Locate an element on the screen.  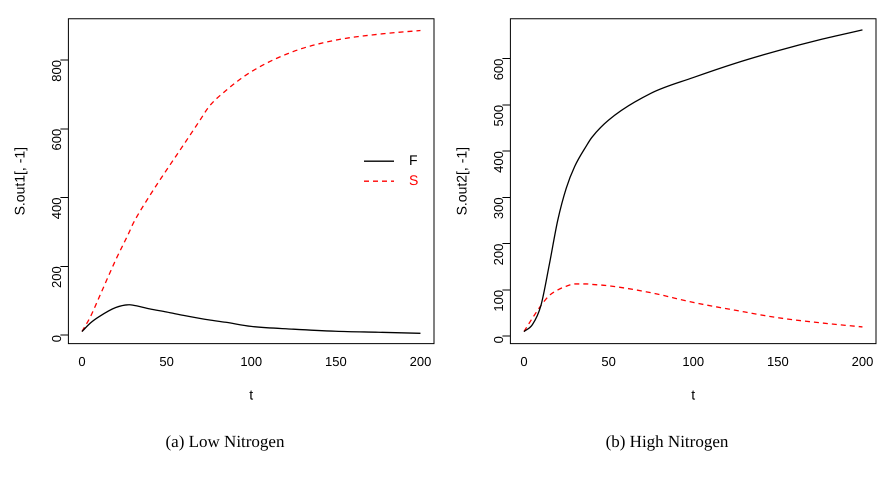
y-tick-label: 100 is located at coordinates (498, 301).